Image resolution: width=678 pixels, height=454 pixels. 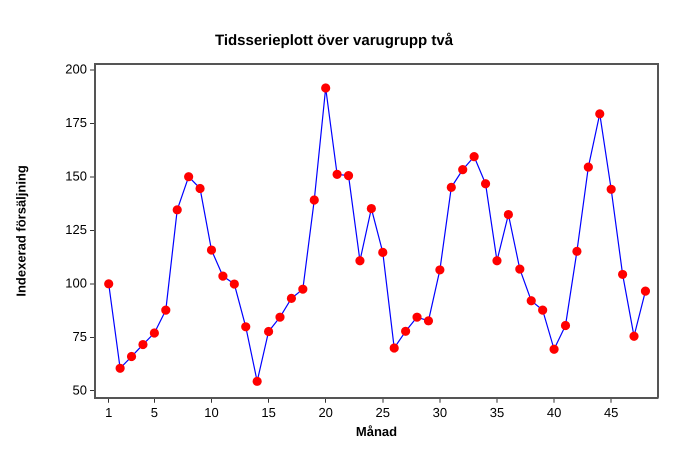 I want to click on y-tick-label: 175, so click(x=76, y=122).